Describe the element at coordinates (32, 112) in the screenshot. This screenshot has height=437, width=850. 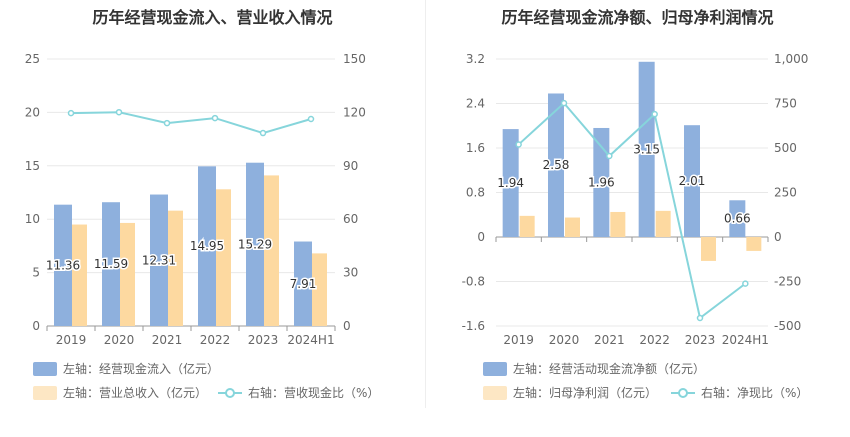
I see `y-left-tick-label: 20` at that location.